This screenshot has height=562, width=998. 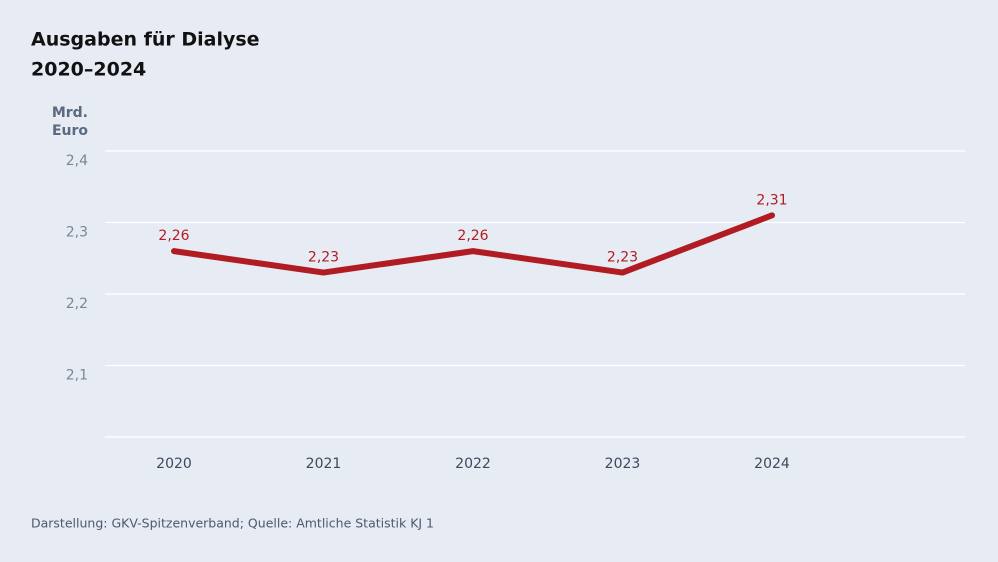 What do you see at coordinates (772, 464) in the screenshot?
I see `x-tick-label: 2024` at bounding box center [772, 464].